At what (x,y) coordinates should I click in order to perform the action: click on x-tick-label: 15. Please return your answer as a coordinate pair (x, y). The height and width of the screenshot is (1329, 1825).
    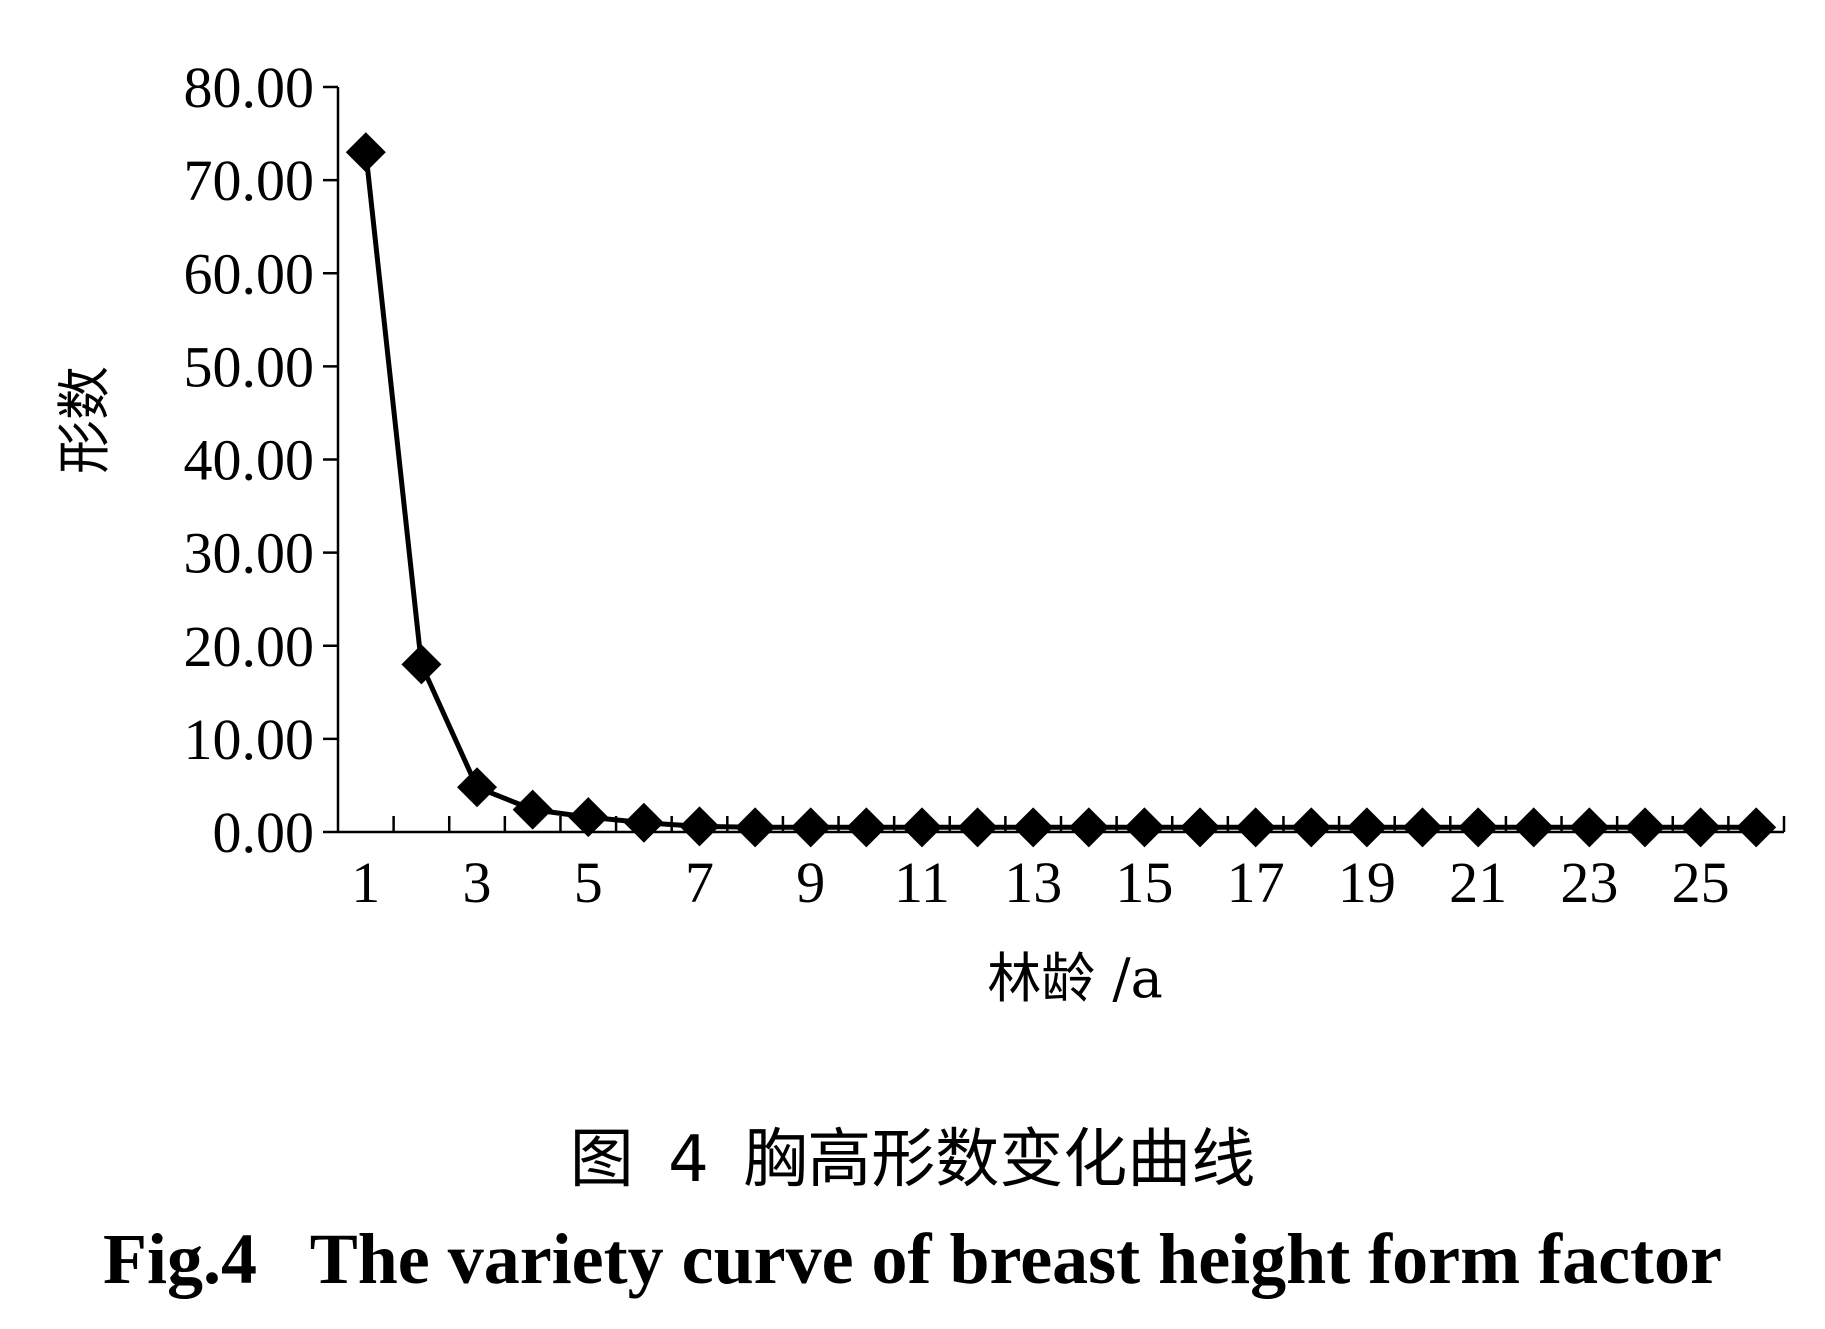
    Looking at the image, I should click on (1144, 882).